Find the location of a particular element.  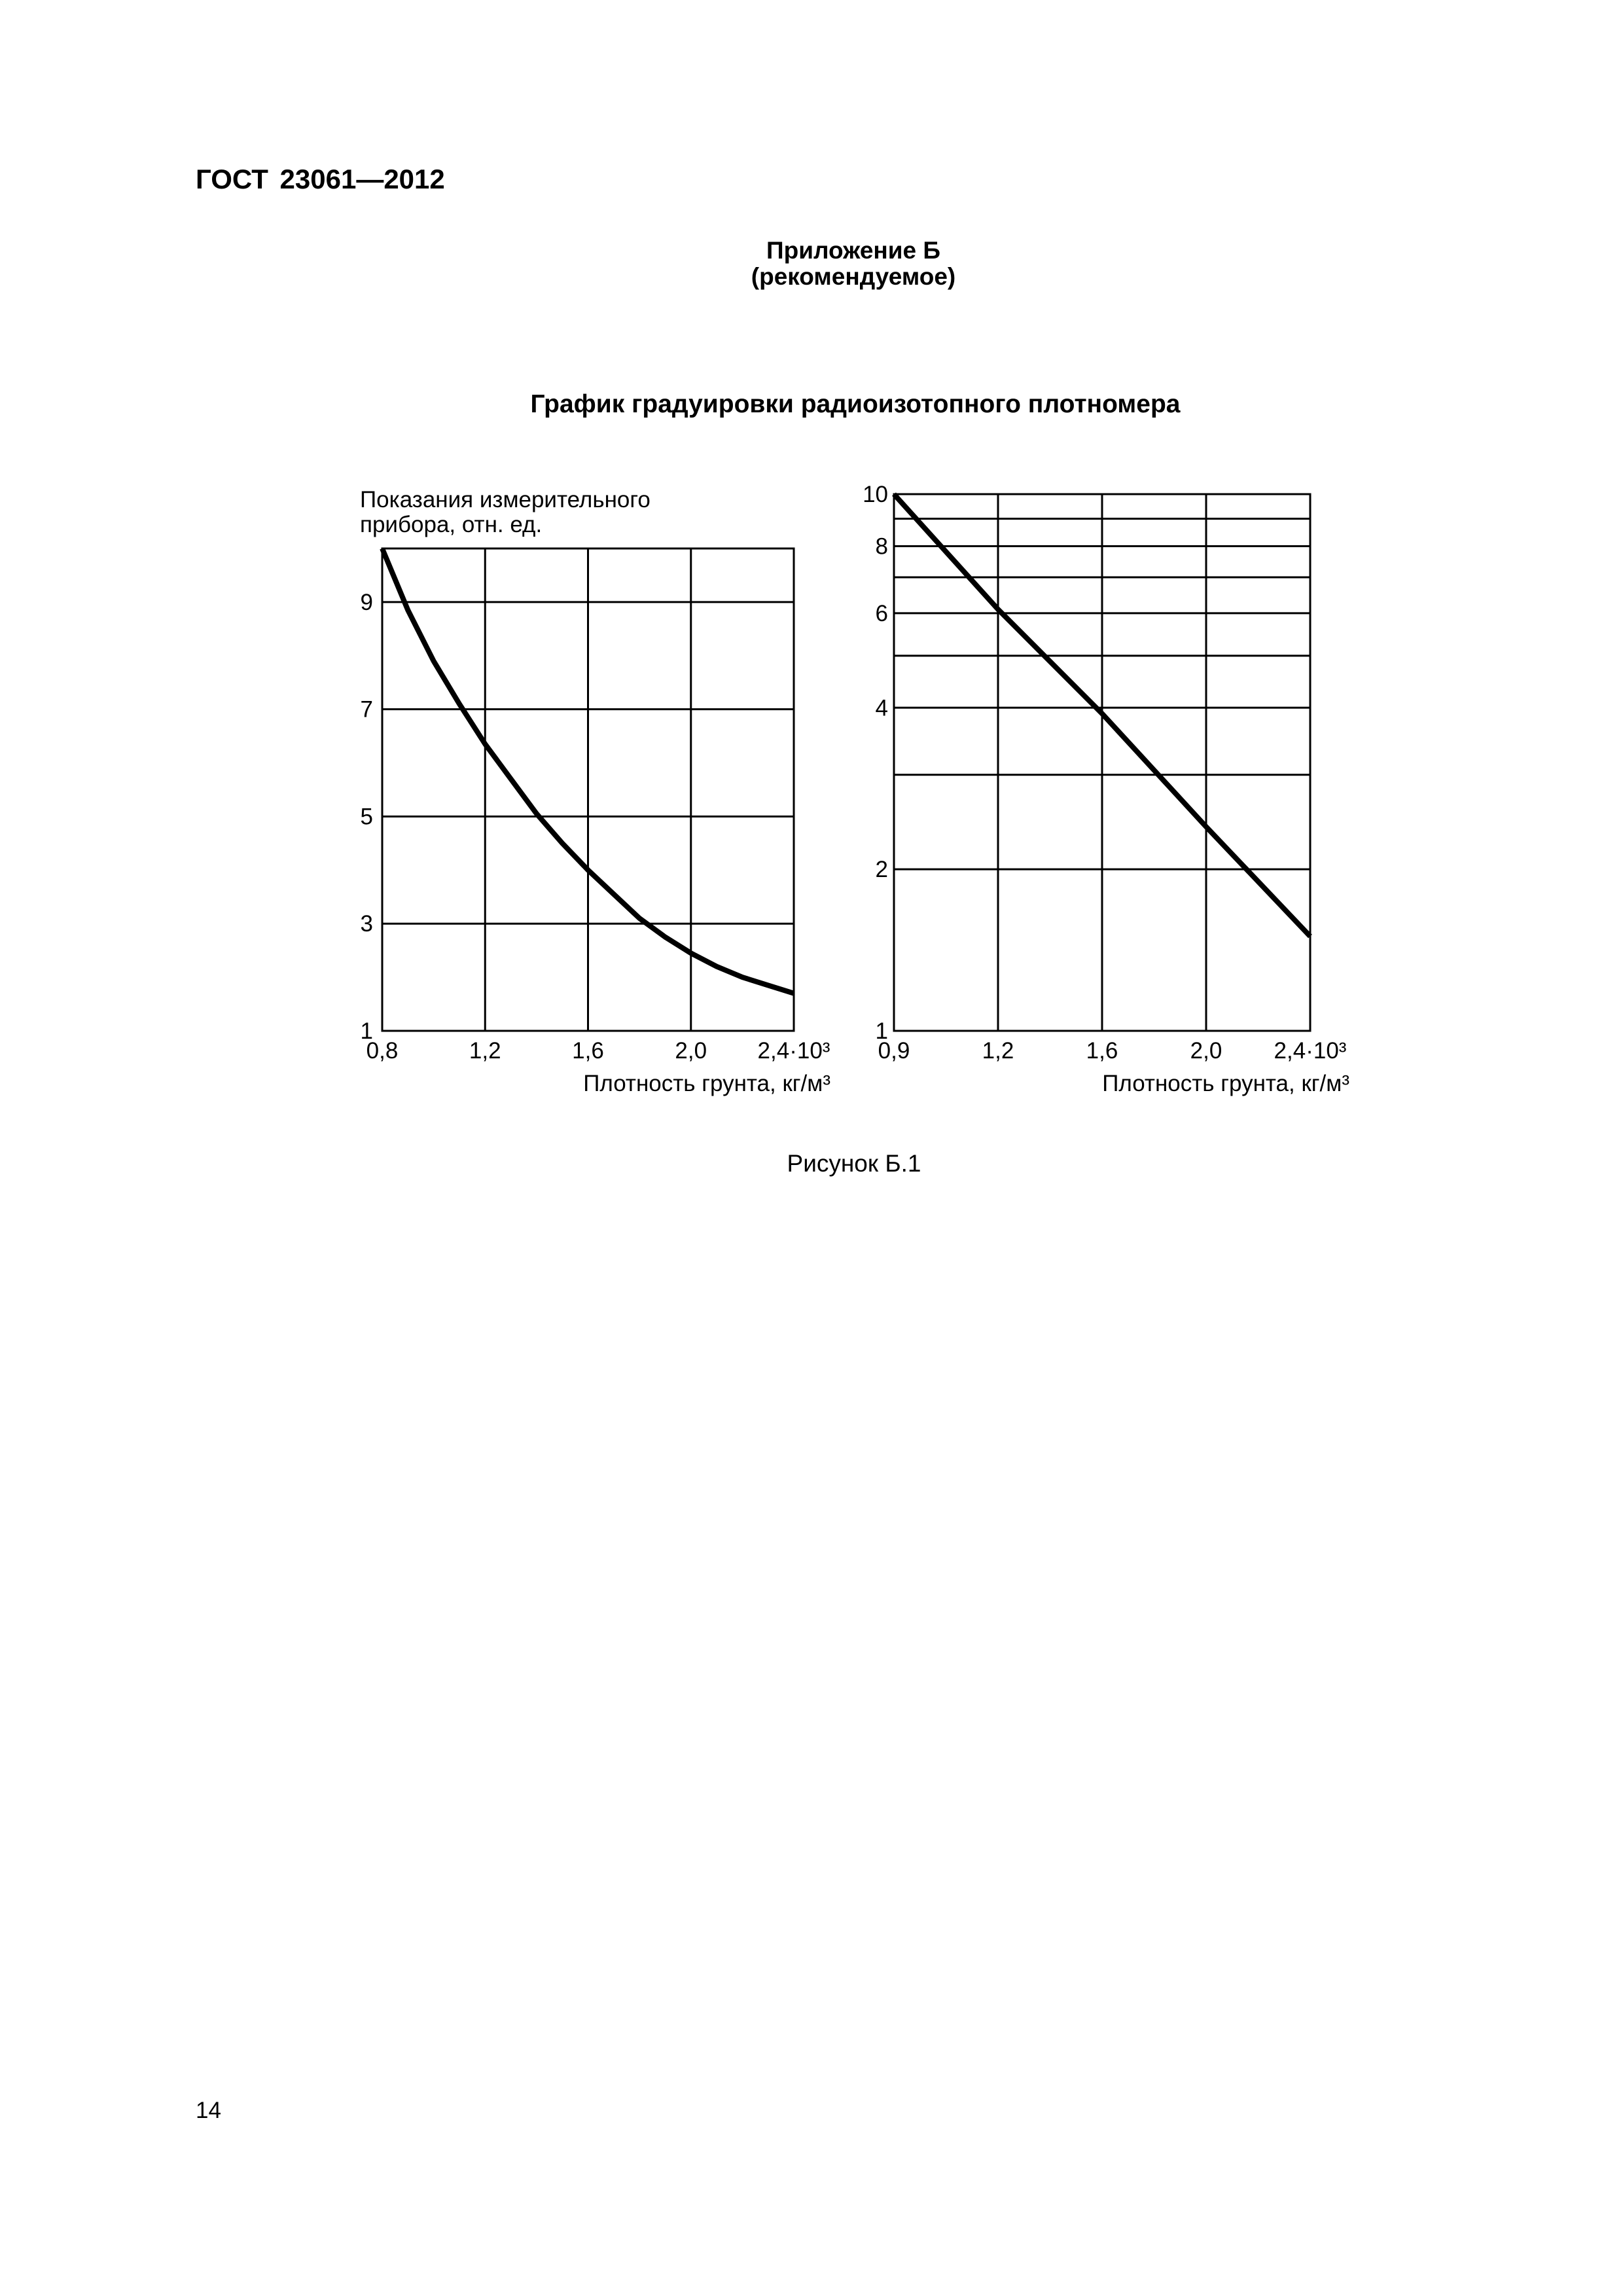

y-tick-label: 10 is located at coordinates (876, 494).